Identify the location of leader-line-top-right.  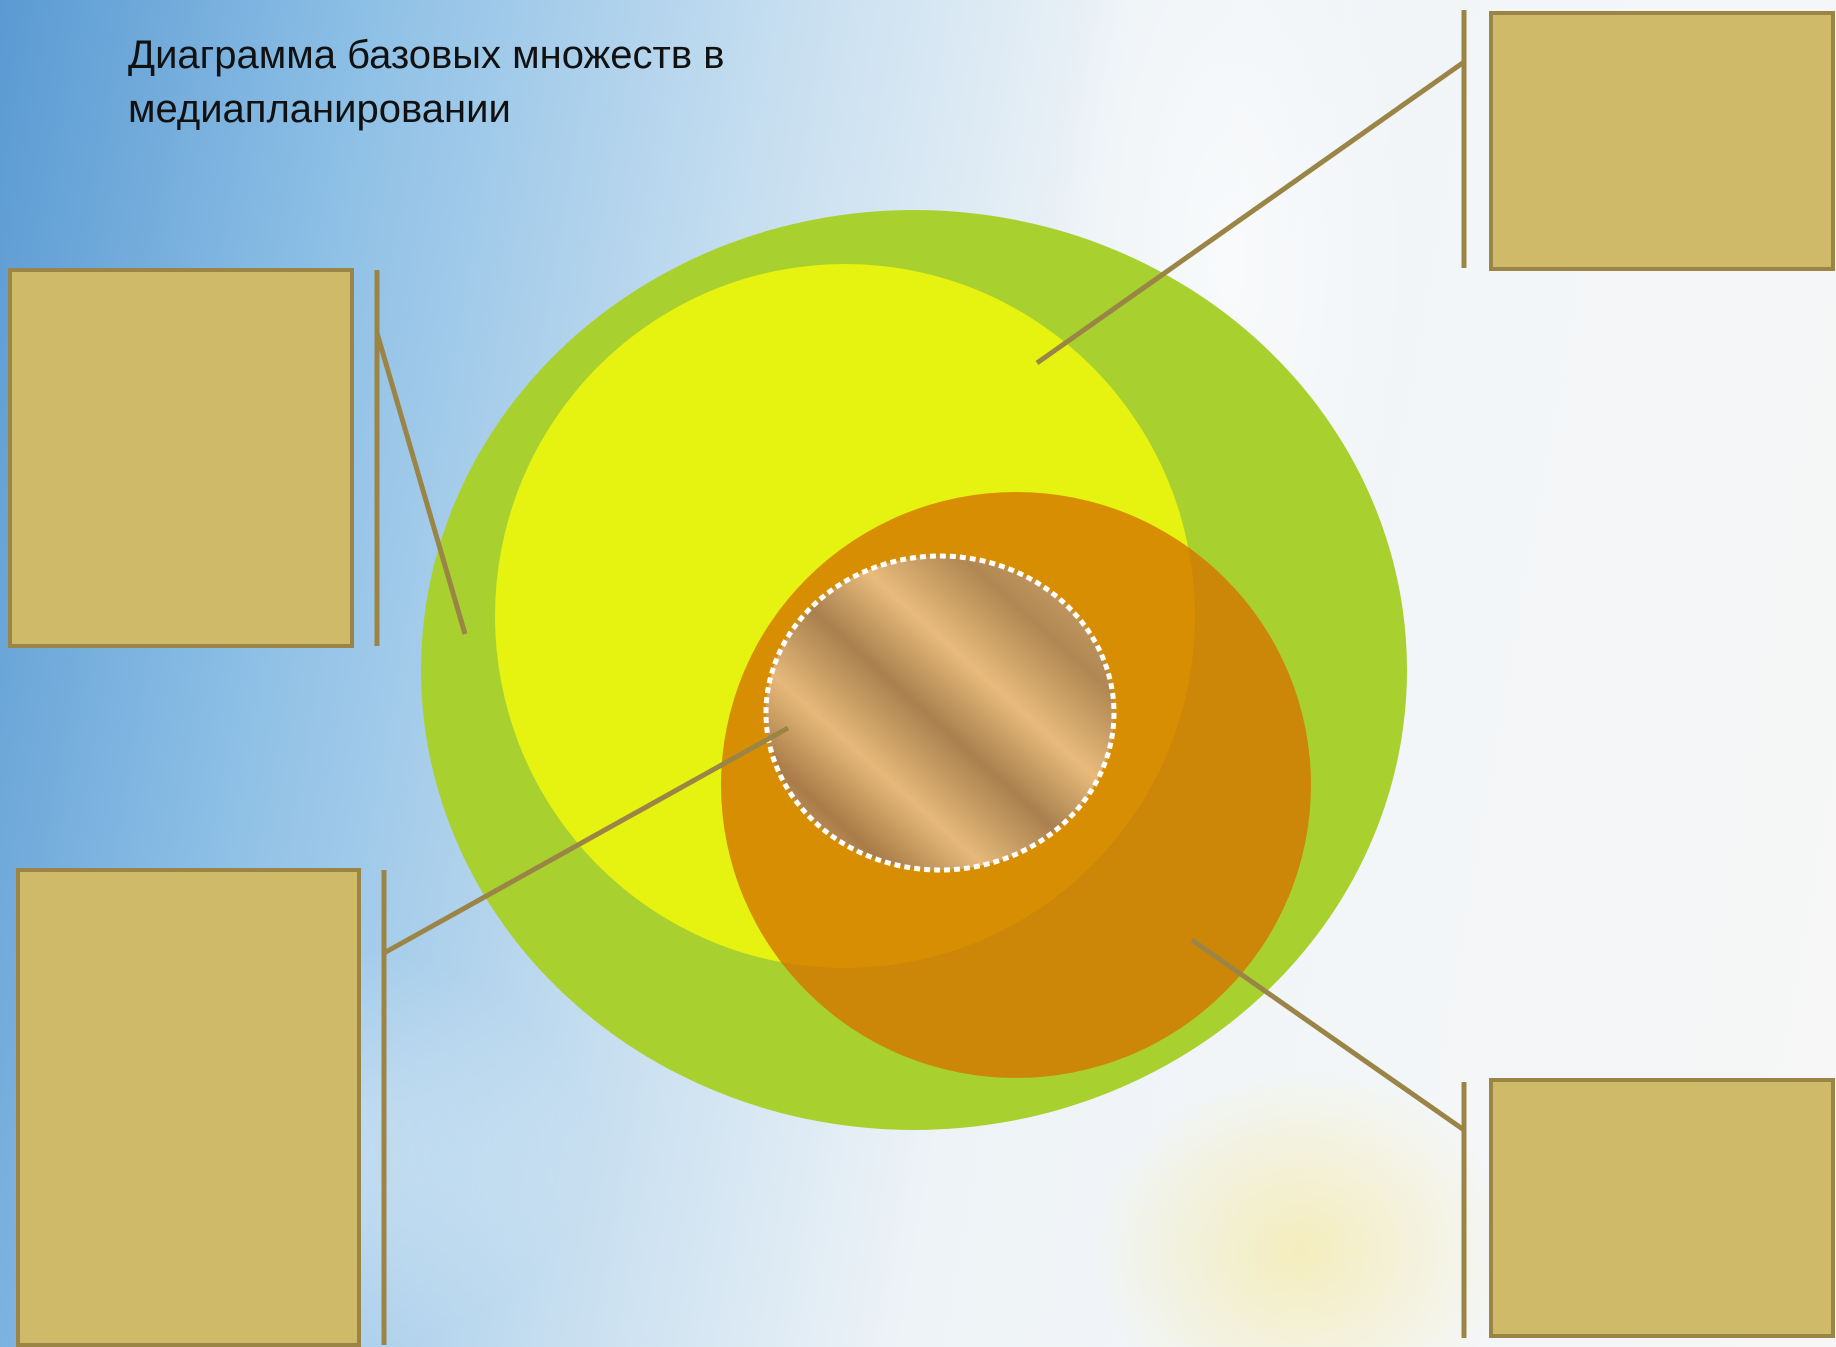
(1250, 212).